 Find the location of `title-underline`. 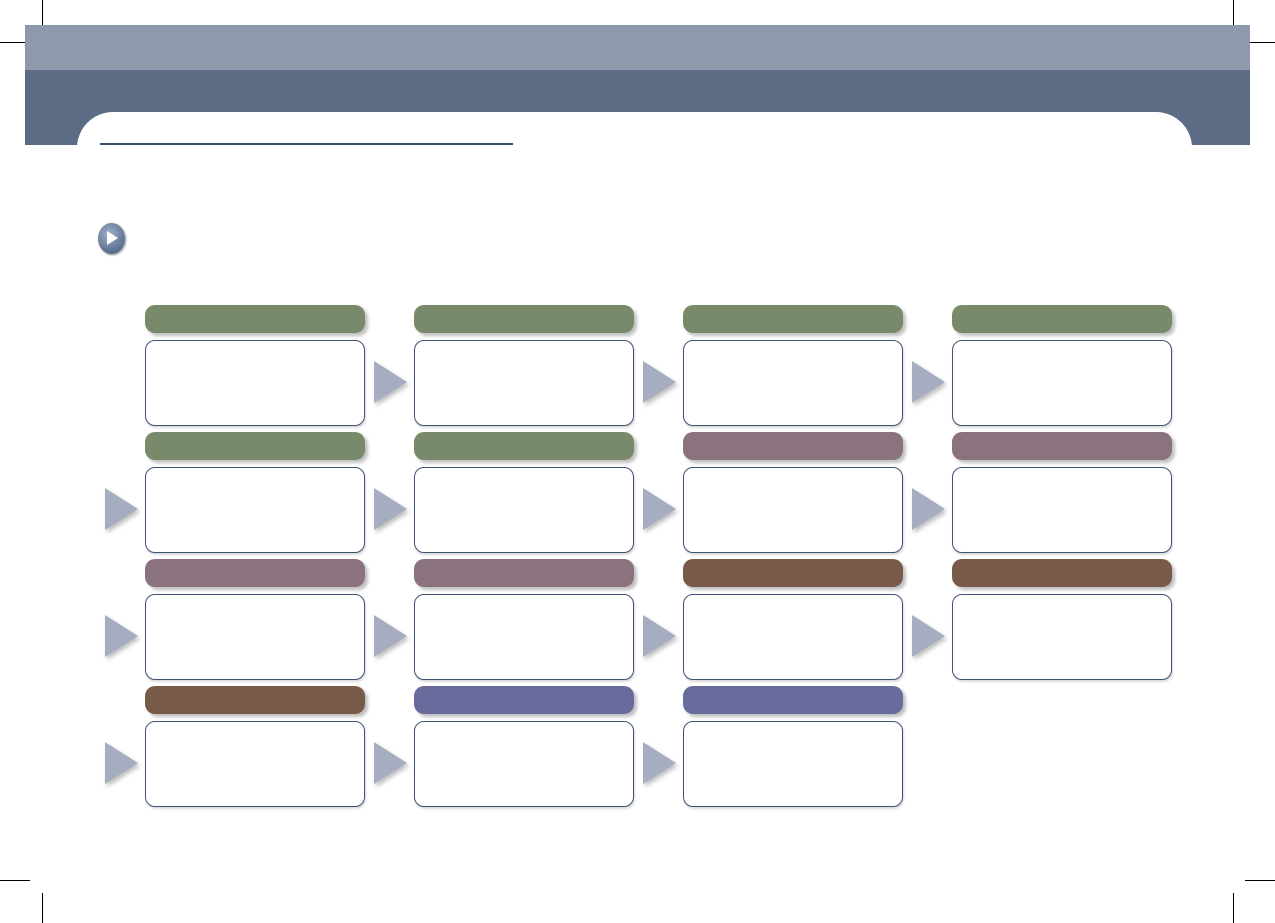

title-underline is located at coordinates (306, 144).